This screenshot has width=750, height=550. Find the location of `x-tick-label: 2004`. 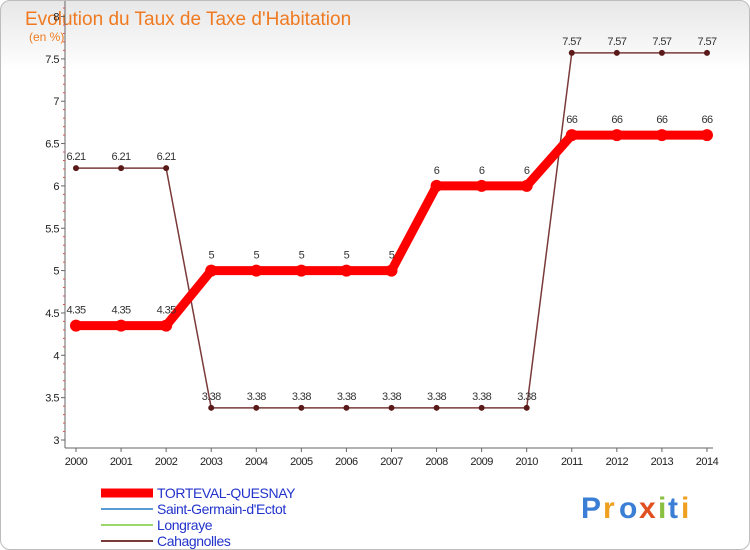

x-tick-label: 2004 is located at coordinates (256, 462).